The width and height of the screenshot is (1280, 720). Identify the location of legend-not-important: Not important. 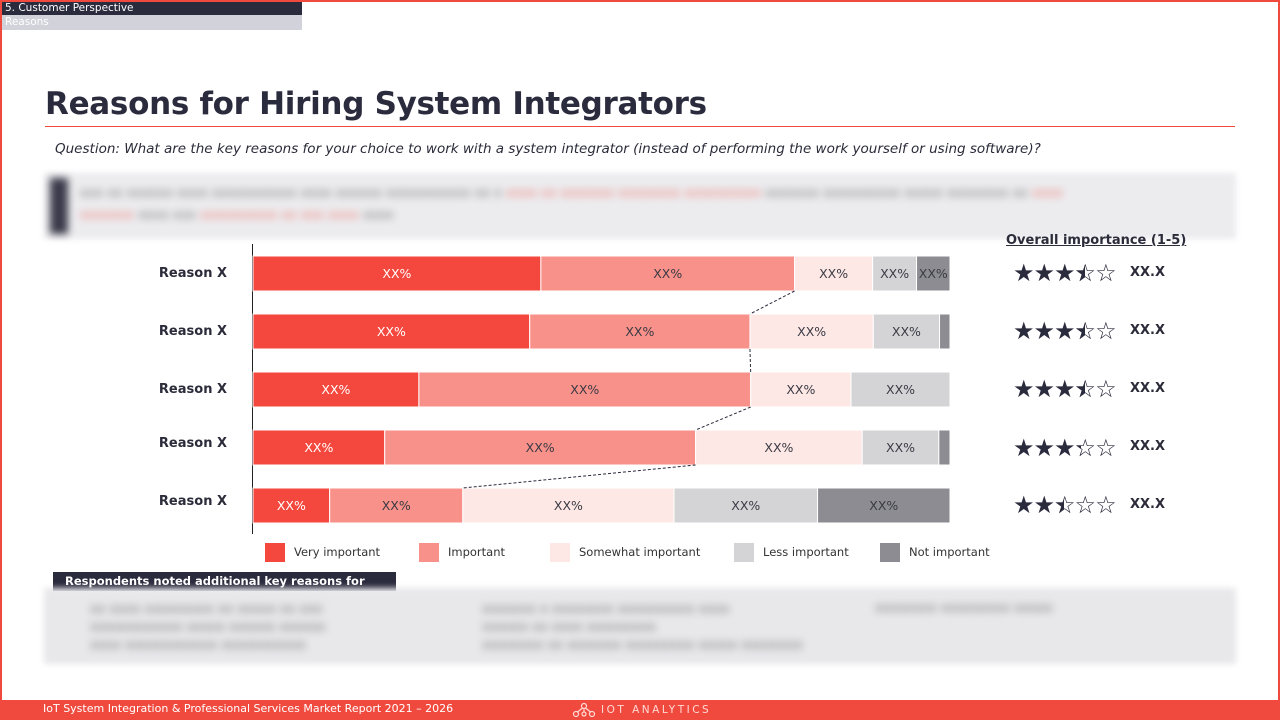
(935, 552).